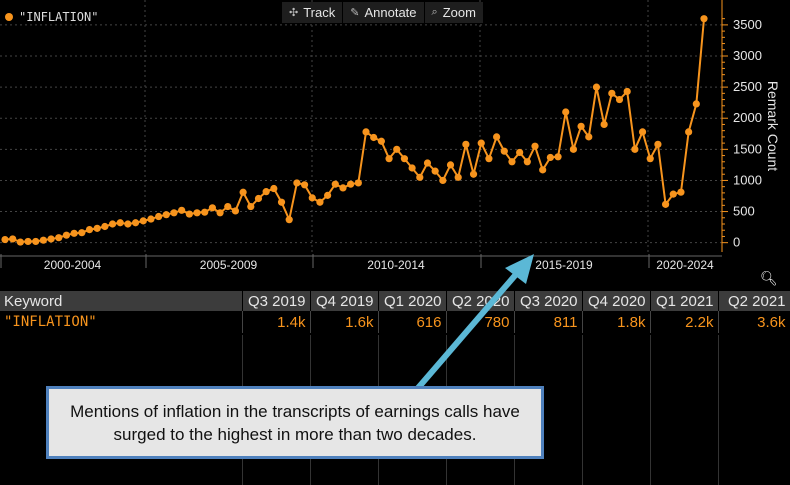  What do you see at coordinates (434, 12) in the screenshot?
I see `magnifier-icon: ⌕` at bounding box center [434, 12].